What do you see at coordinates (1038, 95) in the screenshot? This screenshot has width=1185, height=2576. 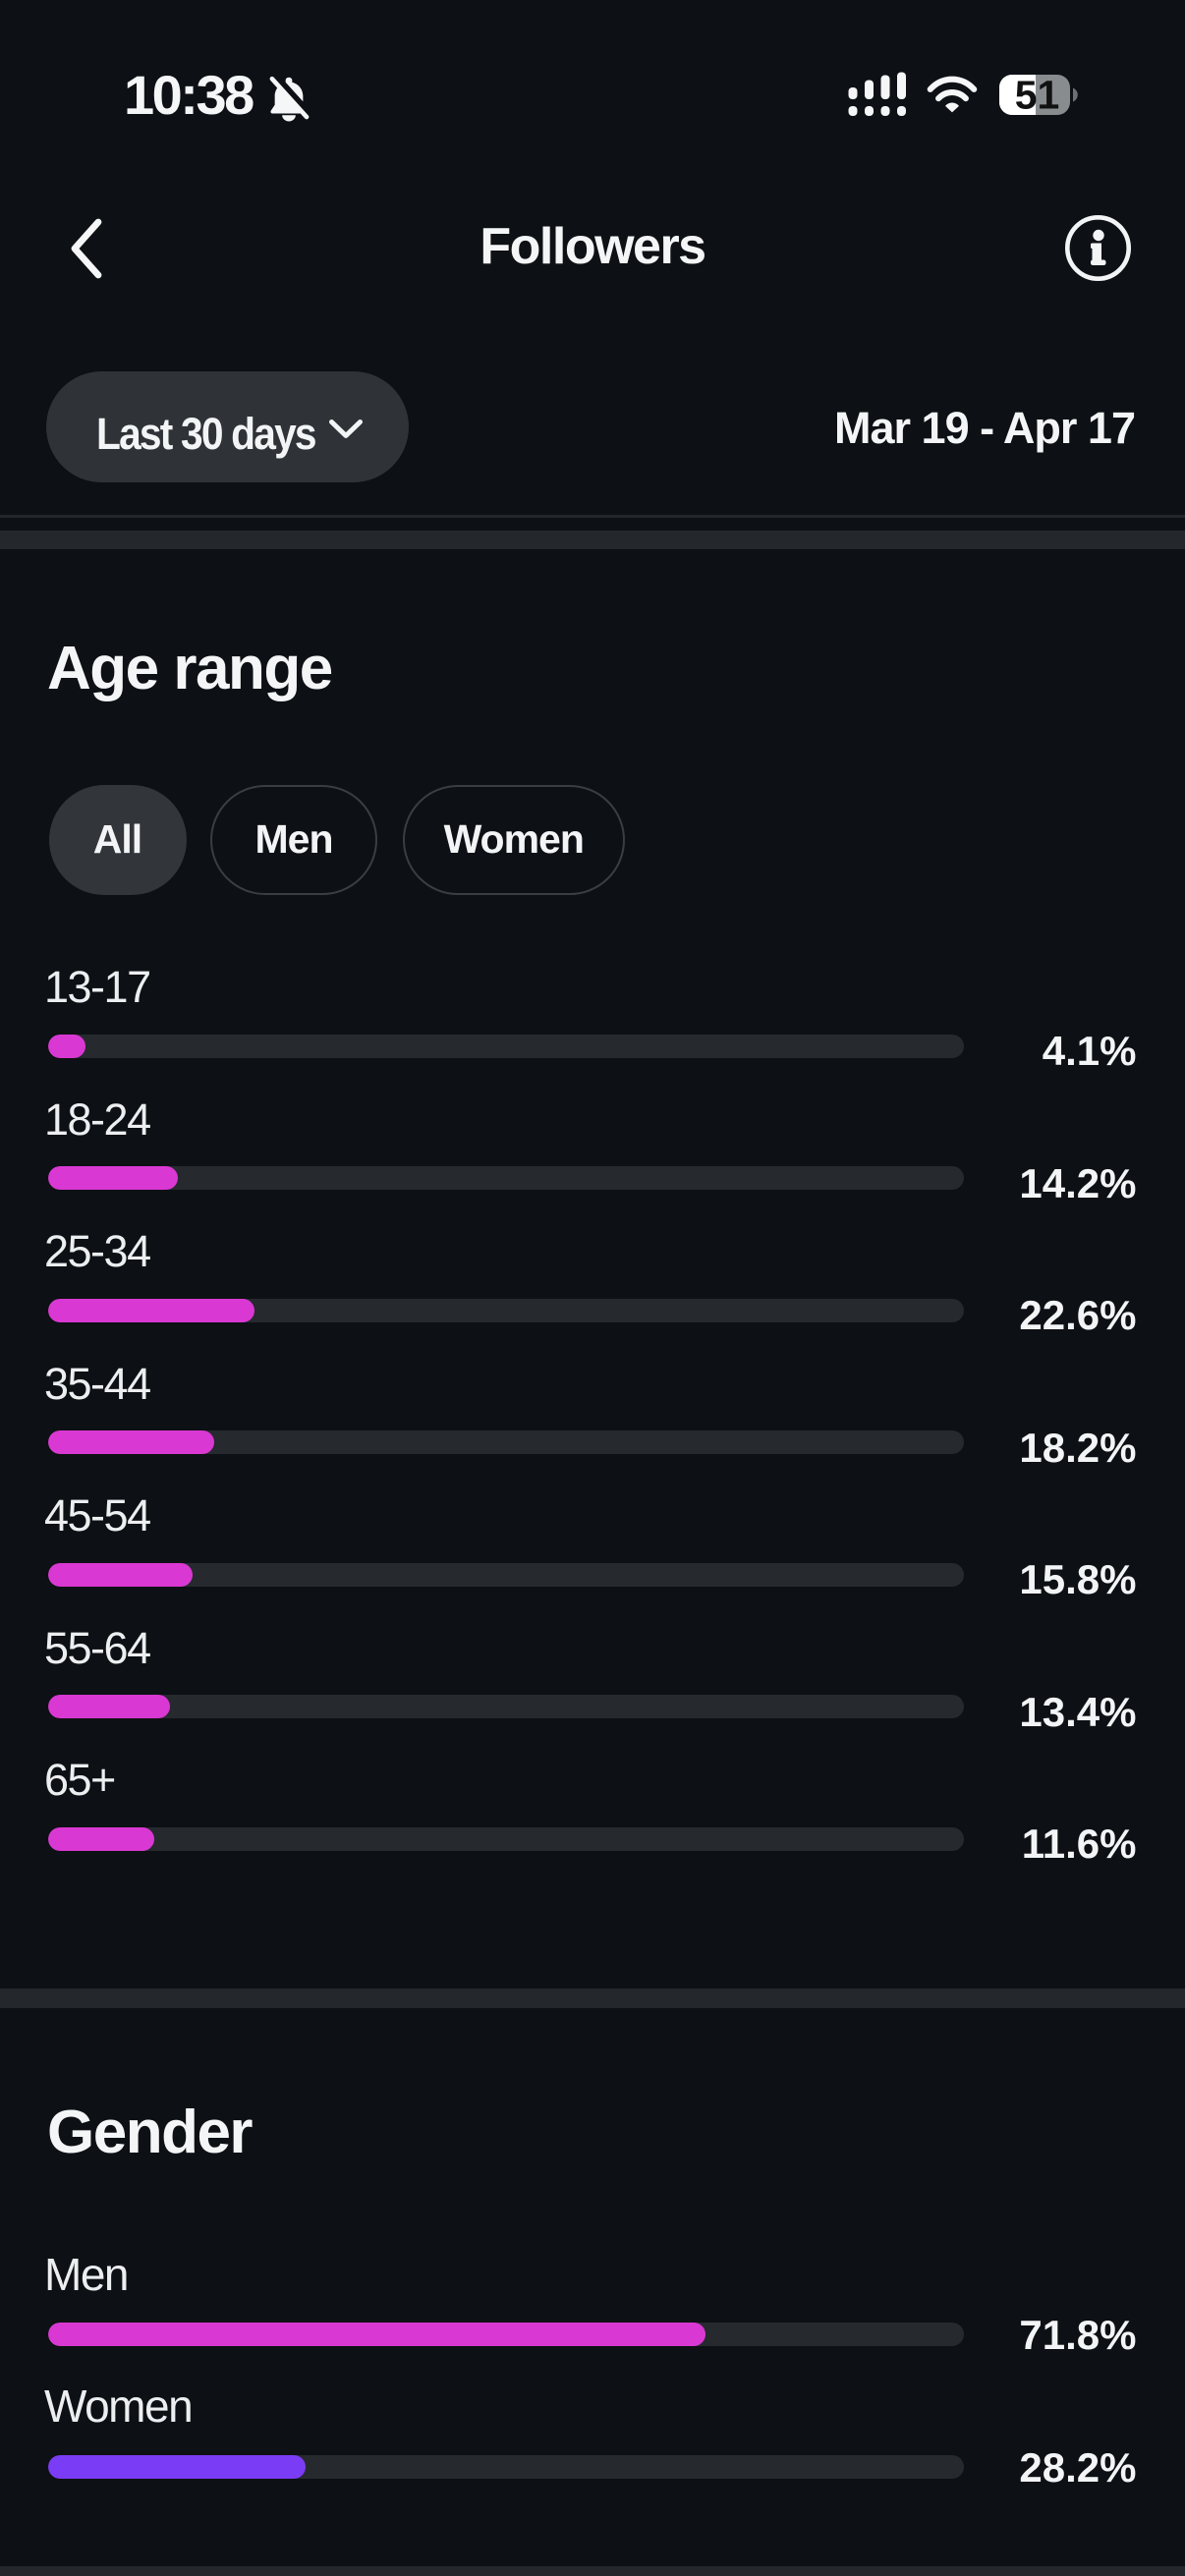 I see `svg-text: 51` at bounding box center [1038, 95].